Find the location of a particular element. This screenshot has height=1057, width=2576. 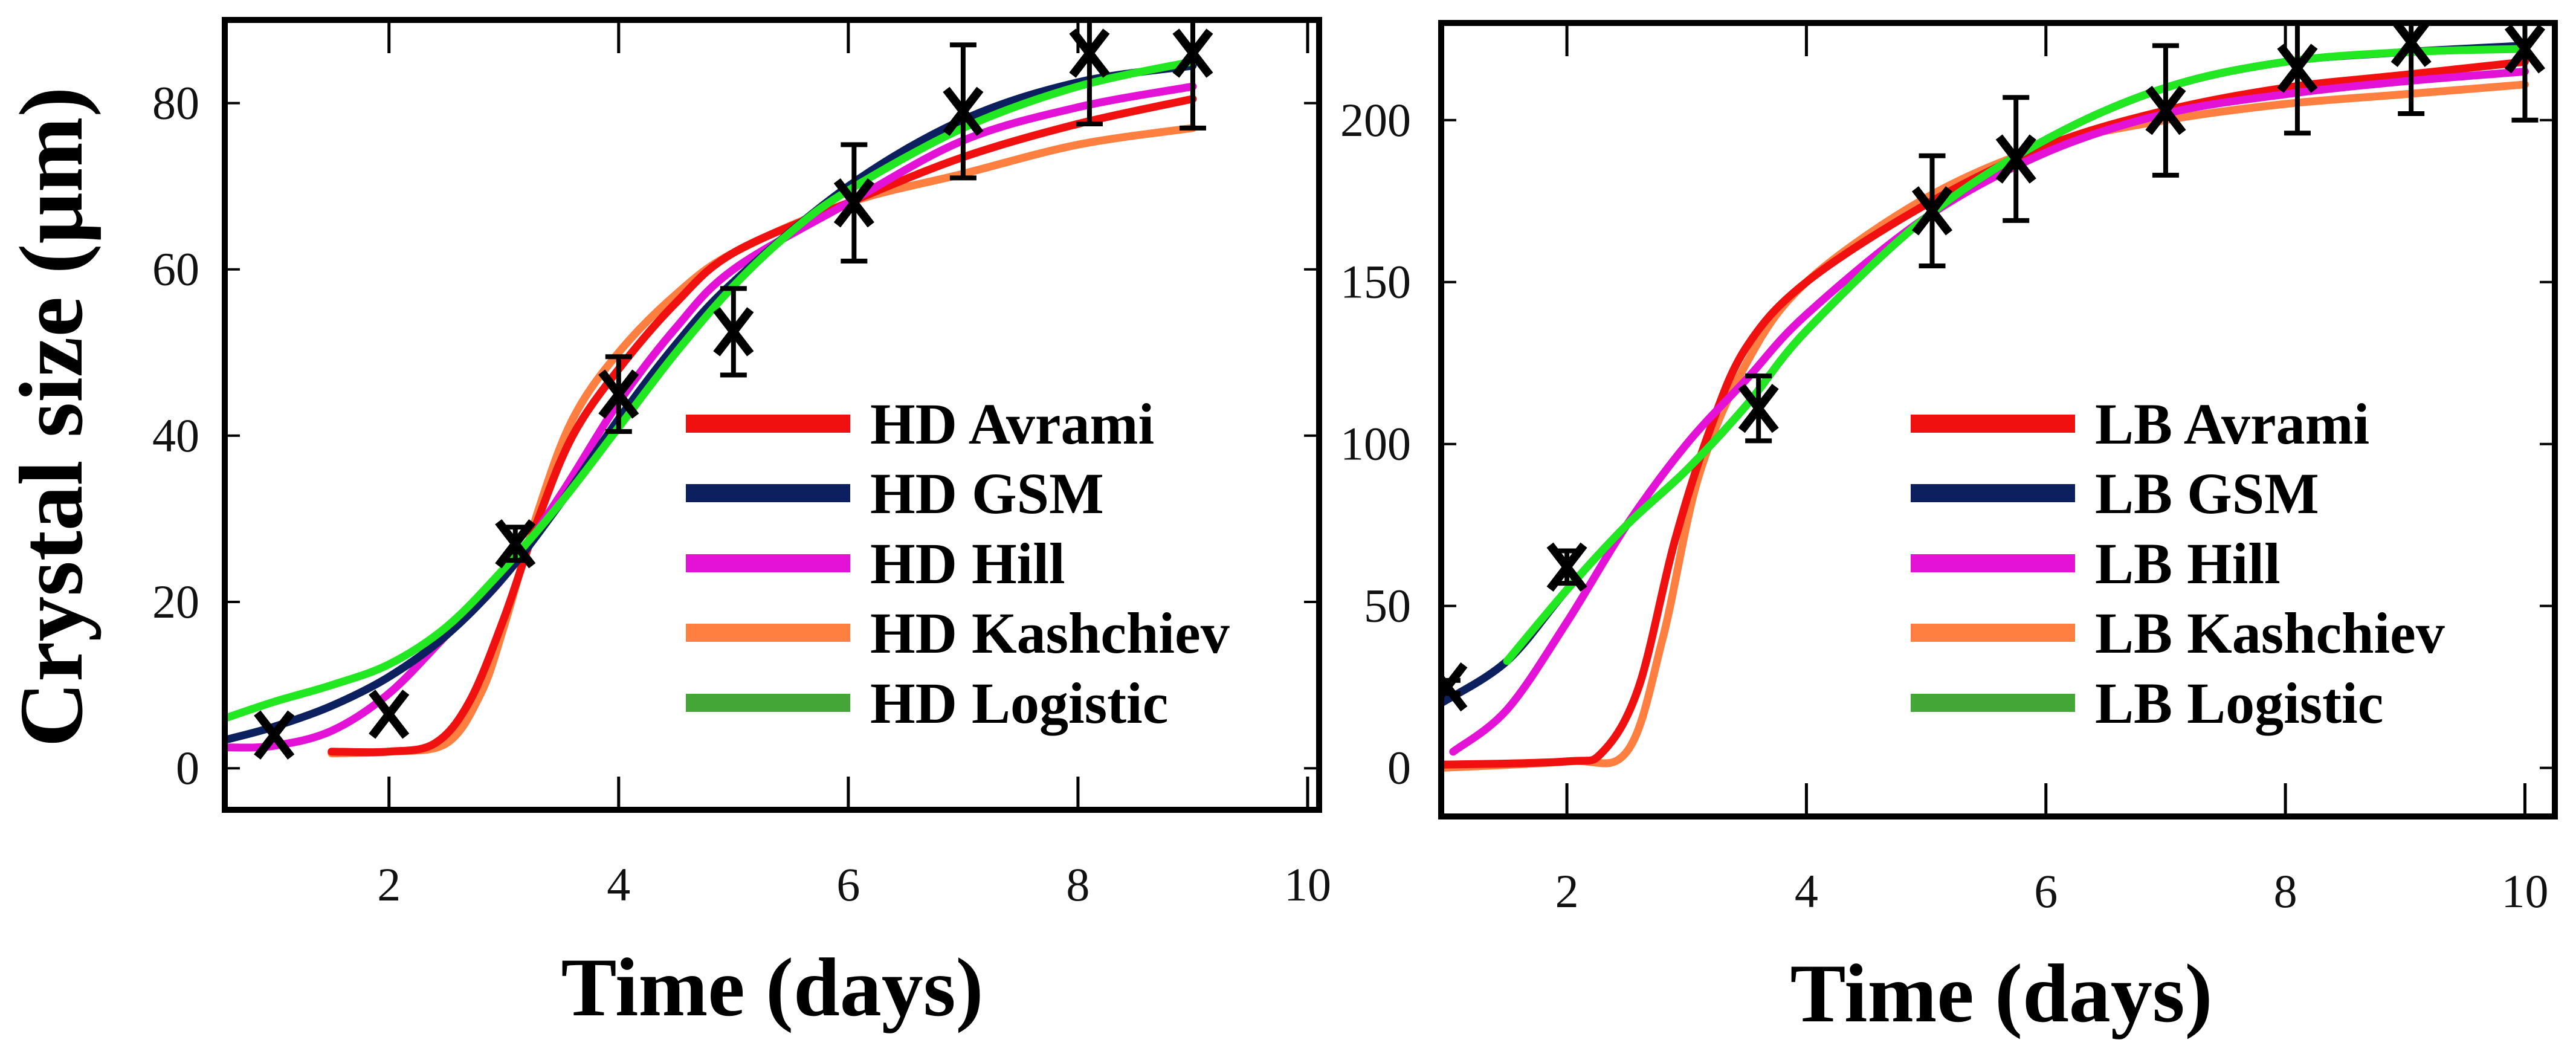

legend-label: HD Avrami is located at coordinates (1012, 424).